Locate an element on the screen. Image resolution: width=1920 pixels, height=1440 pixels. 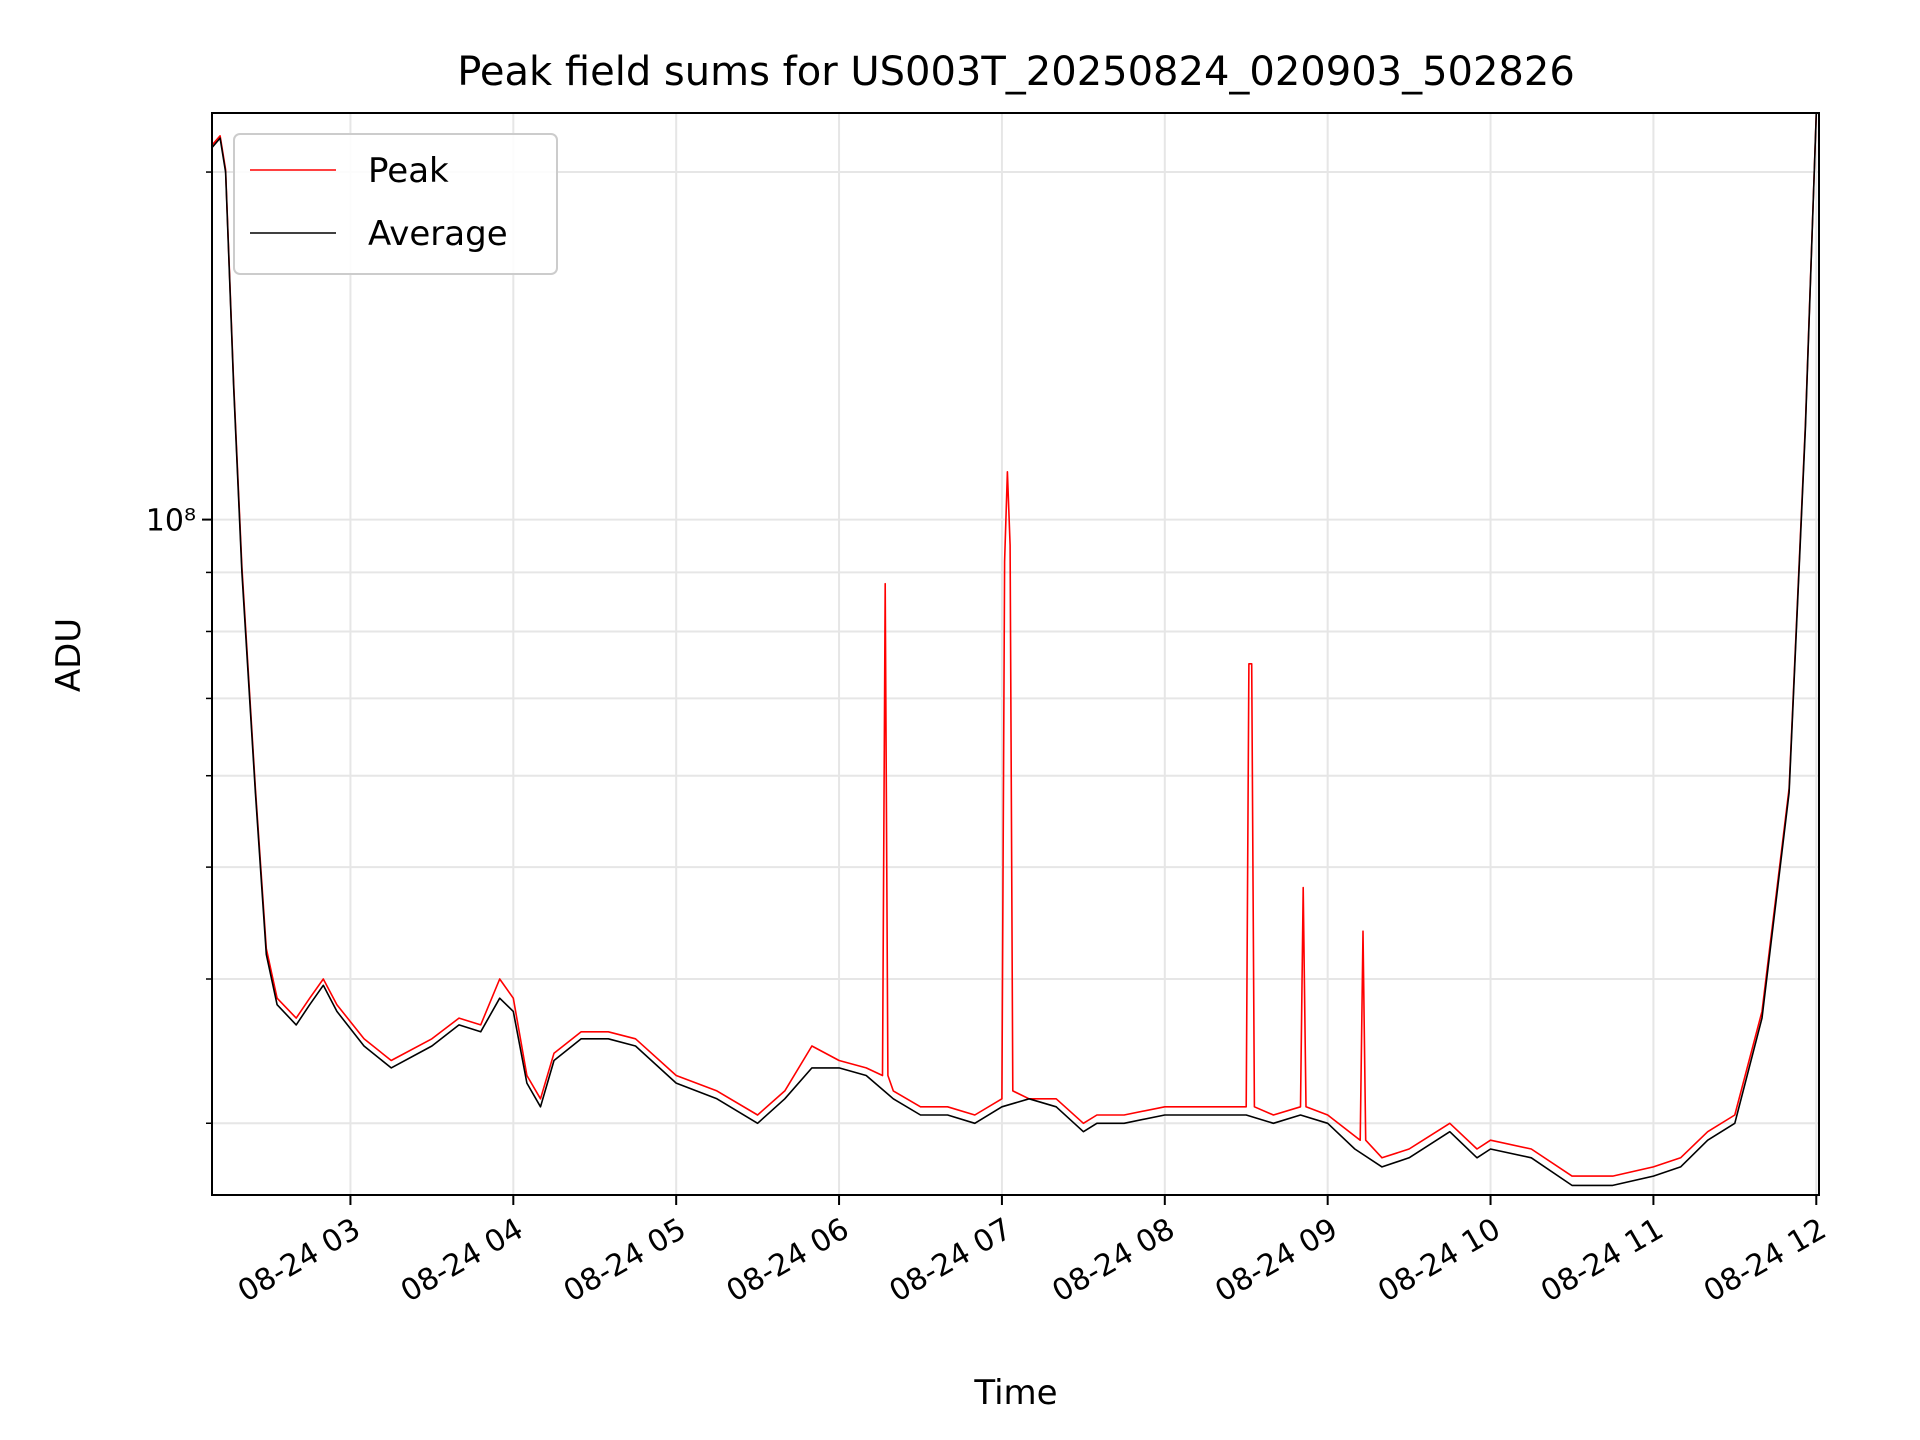
x-tick-label: 08-24 04 is located at coordinates (462, 1261).